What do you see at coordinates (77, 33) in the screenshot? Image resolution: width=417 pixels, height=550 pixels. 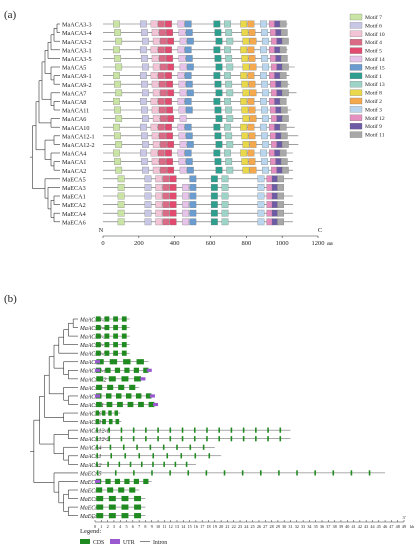 I see `gene-label: MaACA3-4` at bounding box center [77, 33].